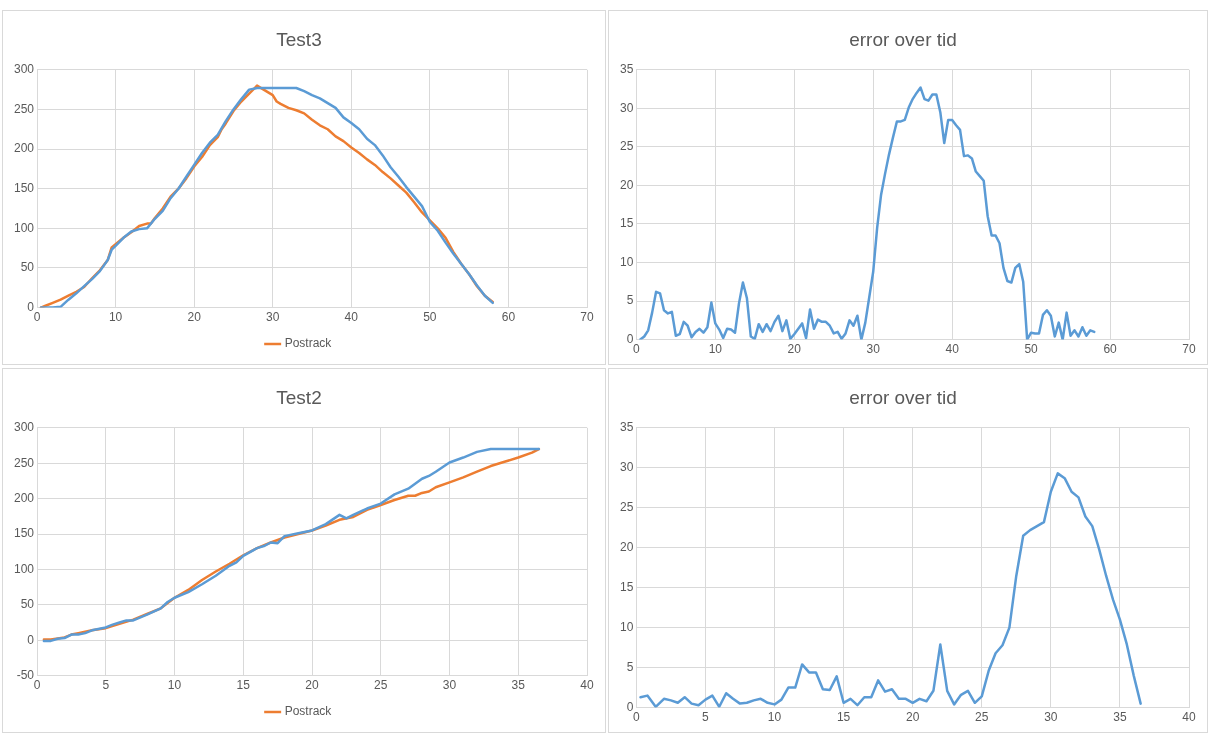 The height and width of the screenshot is (733, 1208). I want to click on chart-title: Test2, so click(299, 397).